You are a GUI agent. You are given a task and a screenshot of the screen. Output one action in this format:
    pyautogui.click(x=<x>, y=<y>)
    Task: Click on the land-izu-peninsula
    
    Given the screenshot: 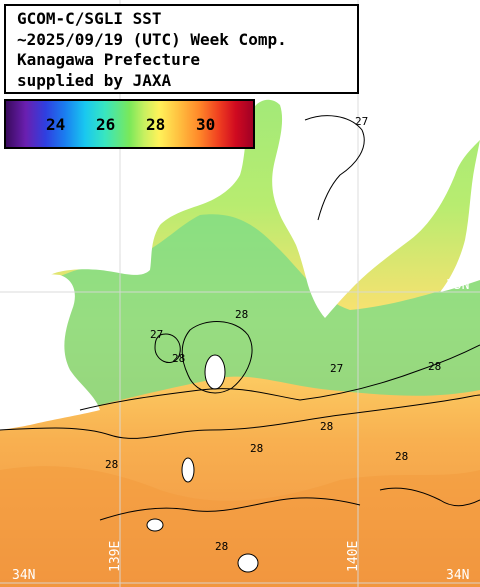 What is the action you would take?
    pyautogui.click(x=50, y=352)
    